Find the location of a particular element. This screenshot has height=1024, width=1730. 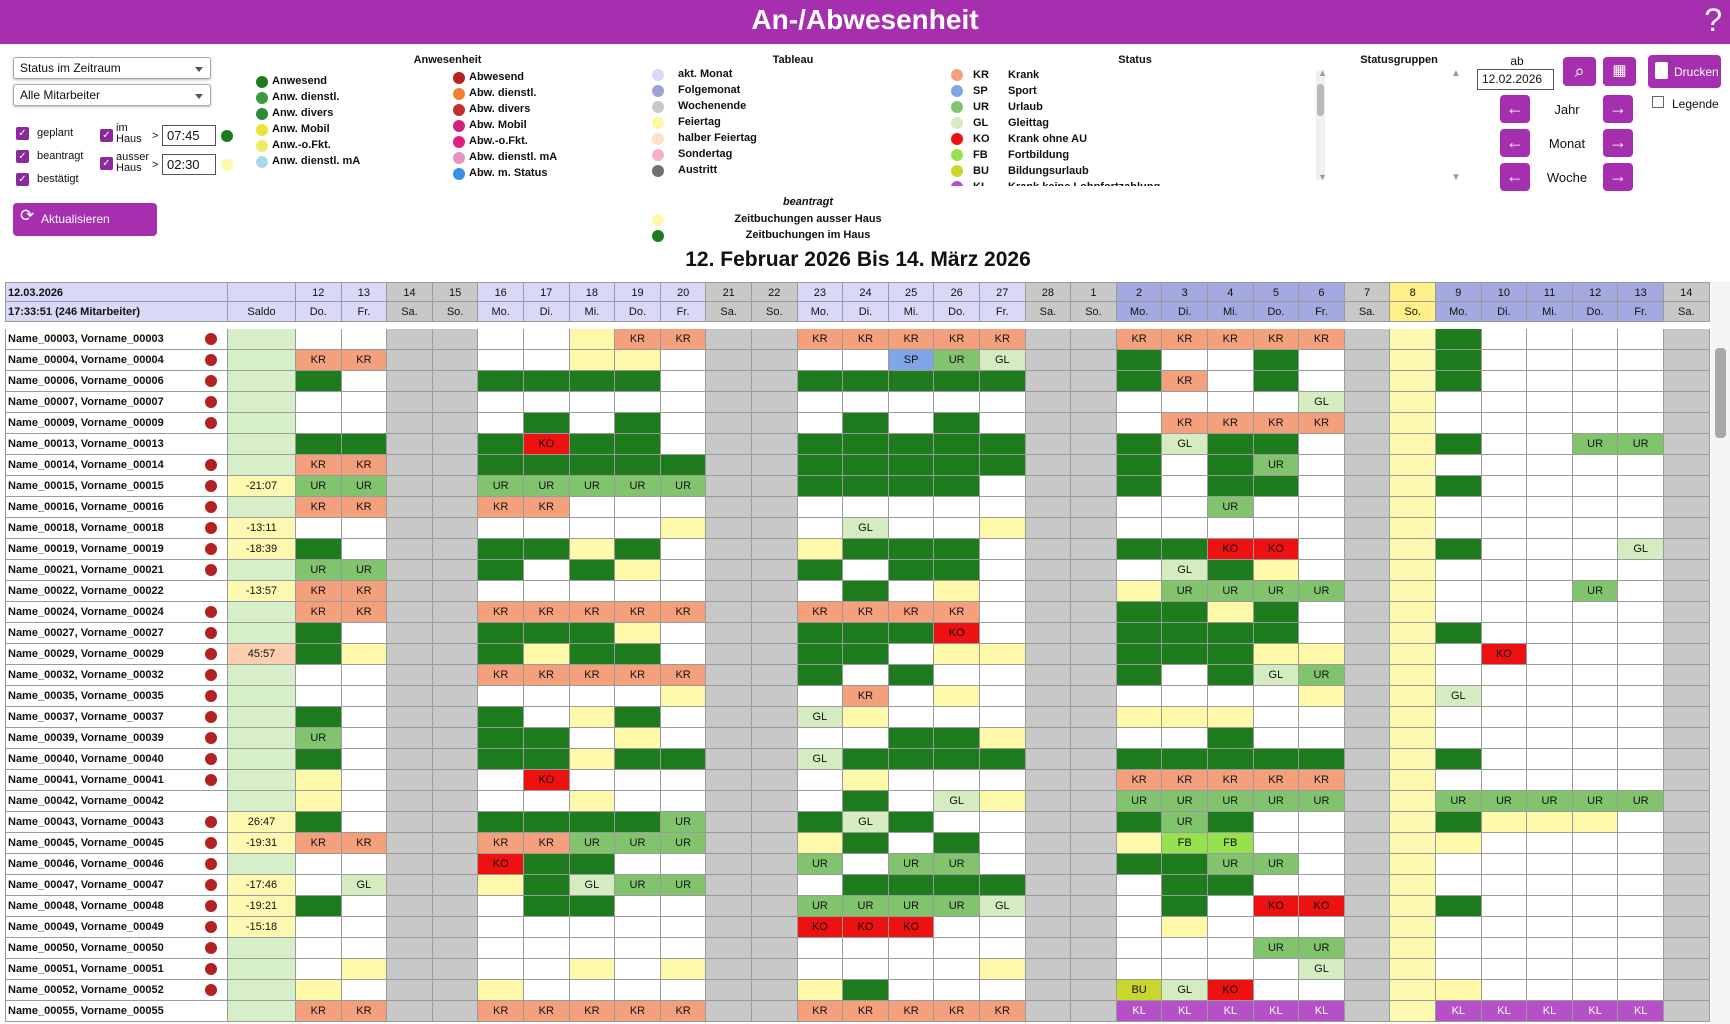

employee-select: Alle Mitarbeiter is located at coordinates (112, 95).